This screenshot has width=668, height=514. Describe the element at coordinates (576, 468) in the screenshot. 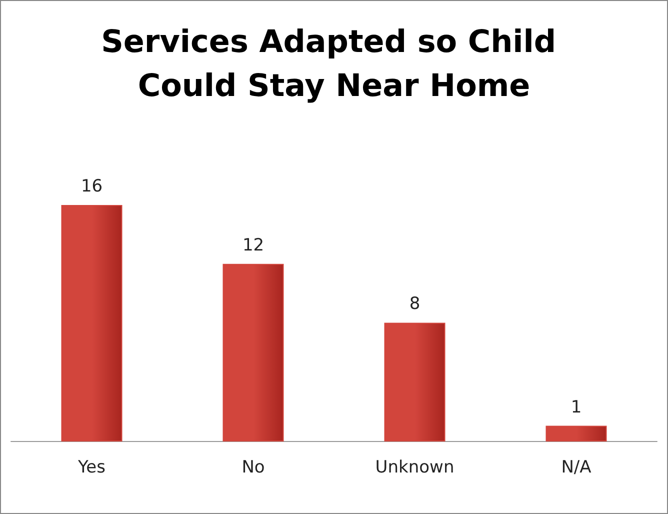

I see `x-tick-label: N/A` at that location.